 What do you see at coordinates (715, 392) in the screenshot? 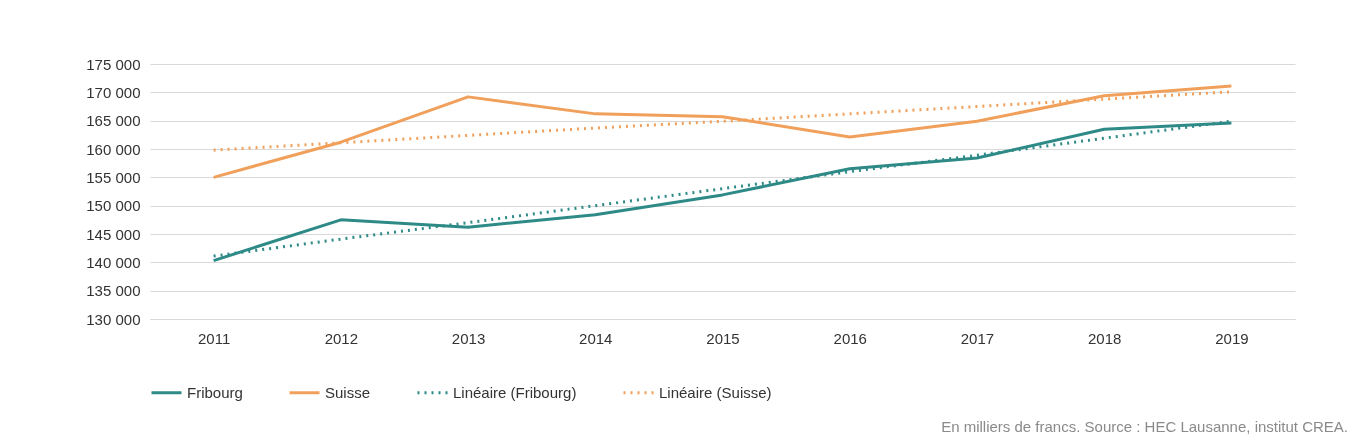
I see `legend-label: Linéaire (Suisse)` at bounding box center [715, 392].